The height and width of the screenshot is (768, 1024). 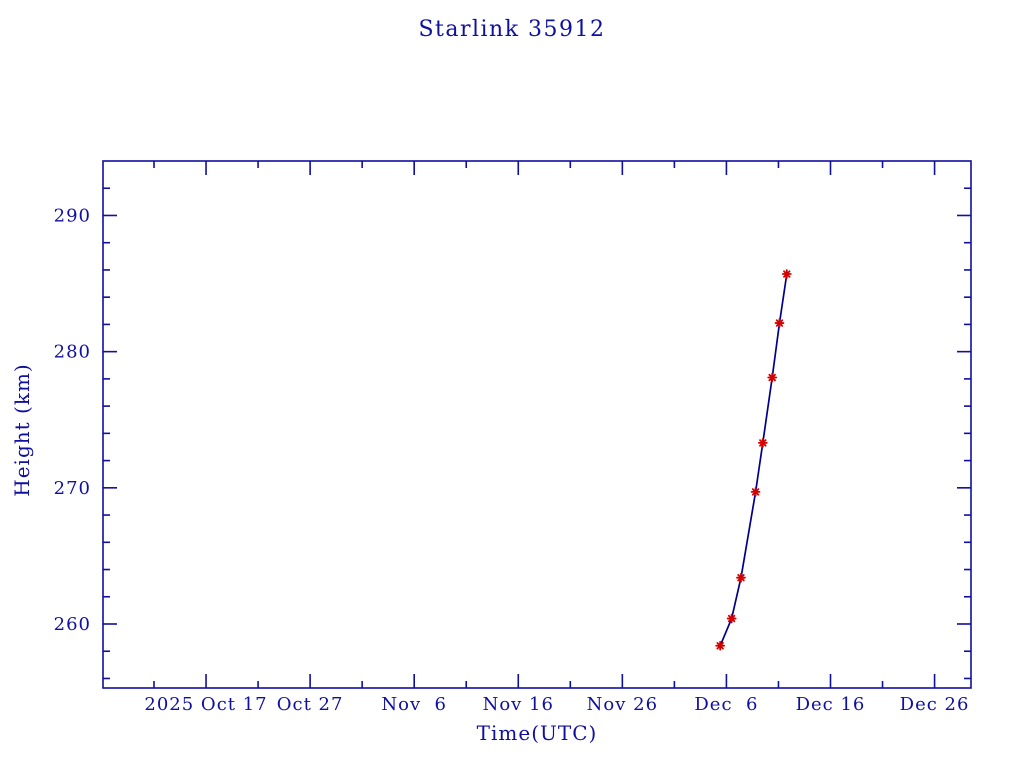 I want to click on y-axis-title: Height (km), so click(x=22, y=430).